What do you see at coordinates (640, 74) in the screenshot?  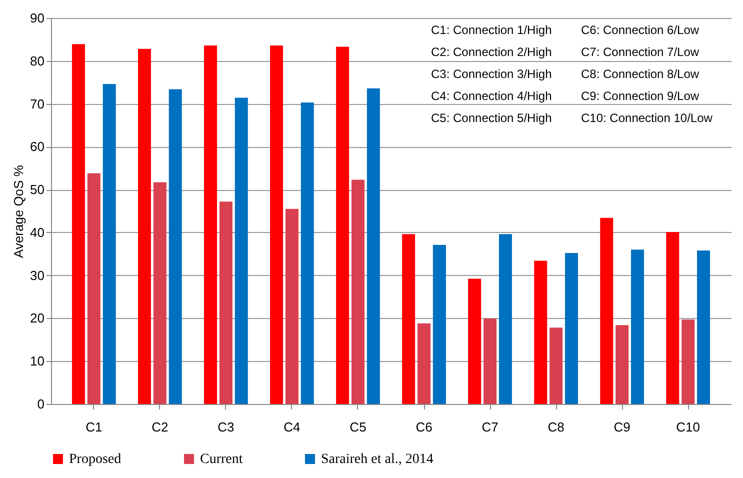 I see `annotation: C8: Connection 8/Low` at bounding box center [640, 74].